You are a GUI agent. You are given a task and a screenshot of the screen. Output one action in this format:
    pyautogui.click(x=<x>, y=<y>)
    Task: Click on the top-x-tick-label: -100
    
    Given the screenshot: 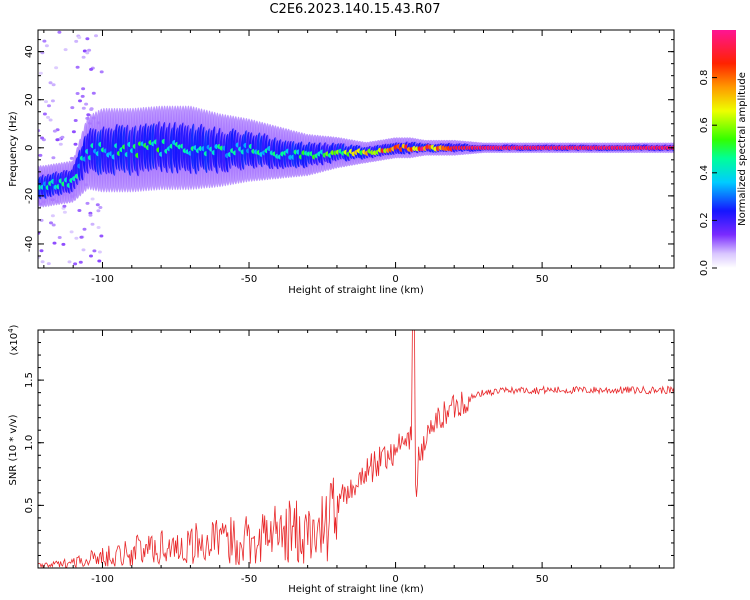 What is the action you would take?
    pyautogui.click(x=102, y=279)
    